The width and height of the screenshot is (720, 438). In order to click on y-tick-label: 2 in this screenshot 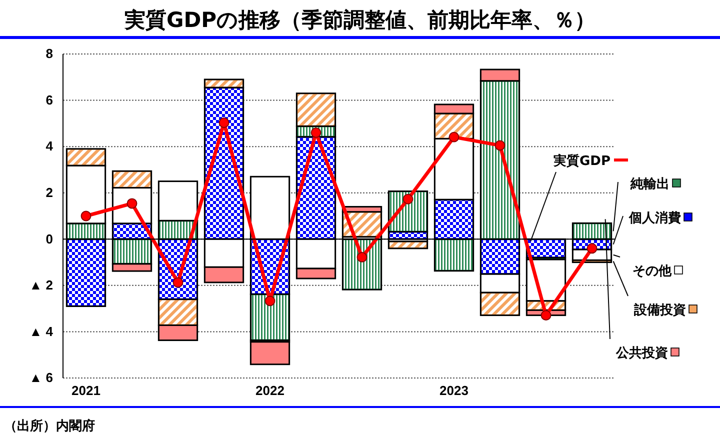, I will do `click(49, 192)`.